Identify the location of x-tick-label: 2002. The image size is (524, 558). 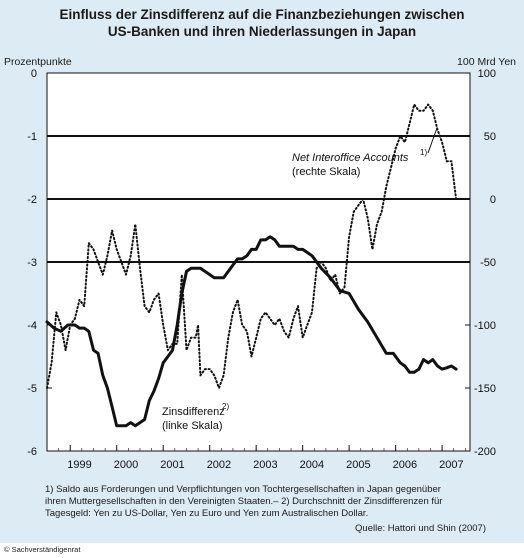
(219, 465).